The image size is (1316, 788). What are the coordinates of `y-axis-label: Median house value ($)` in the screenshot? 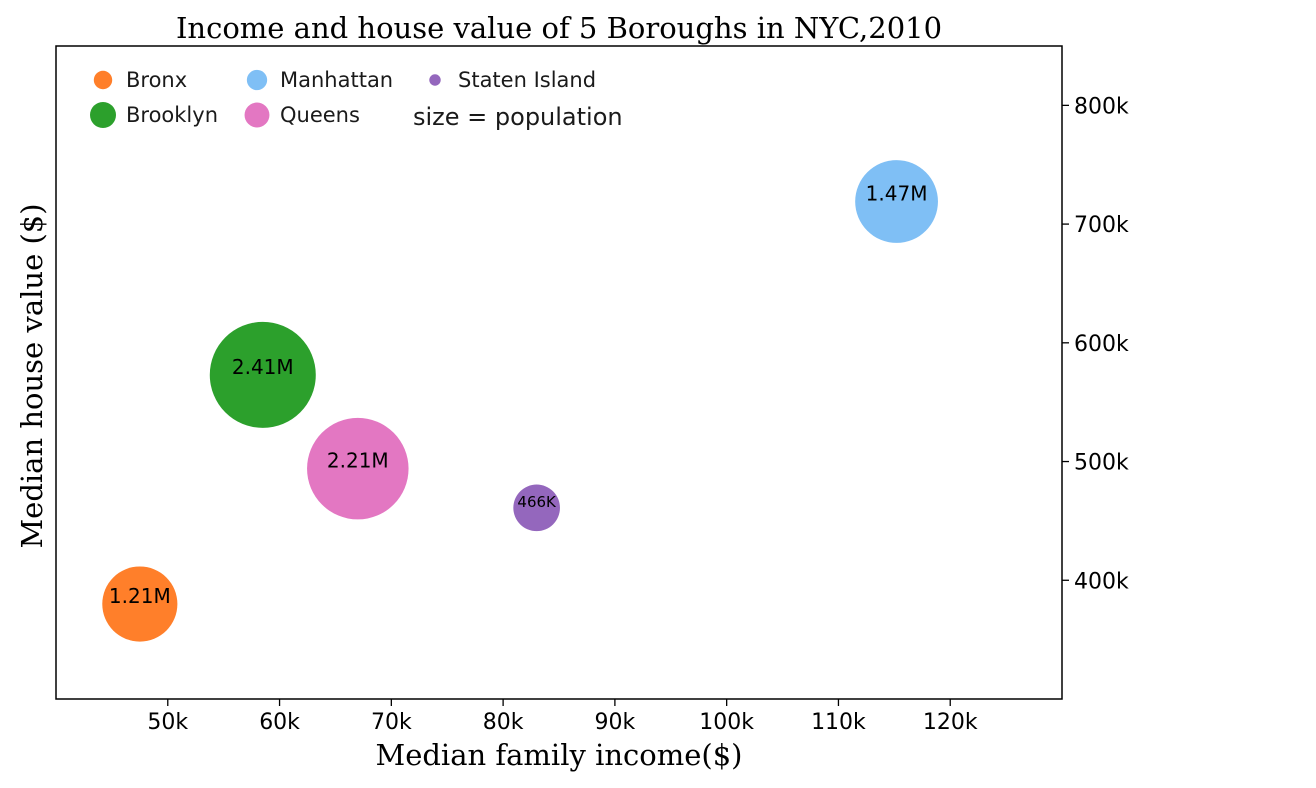 It's located at (32, 375).